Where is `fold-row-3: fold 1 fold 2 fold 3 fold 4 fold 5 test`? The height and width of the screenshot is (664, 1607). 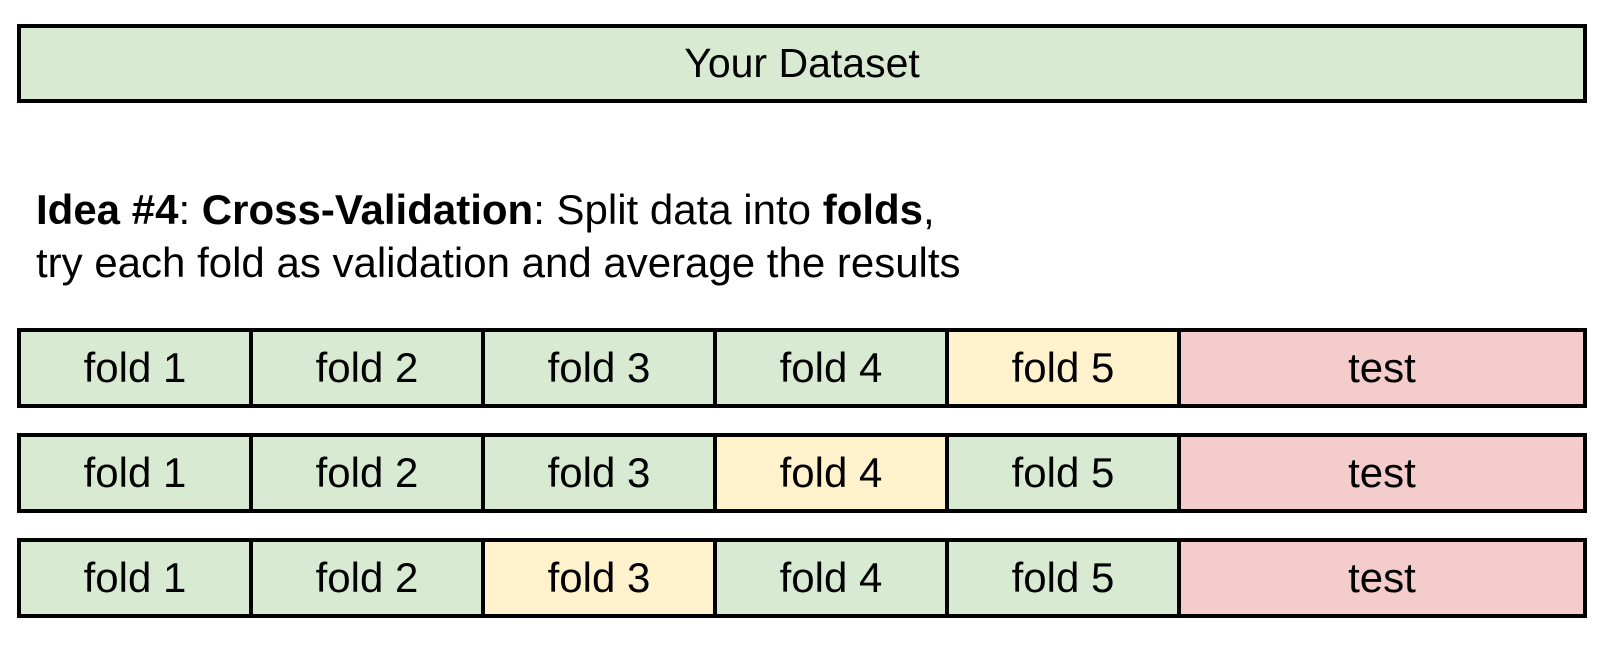
fold-row-3: fold 1 fold 2 fold 3 fold 4 fold 5 test is located at coordinates (802, 578).